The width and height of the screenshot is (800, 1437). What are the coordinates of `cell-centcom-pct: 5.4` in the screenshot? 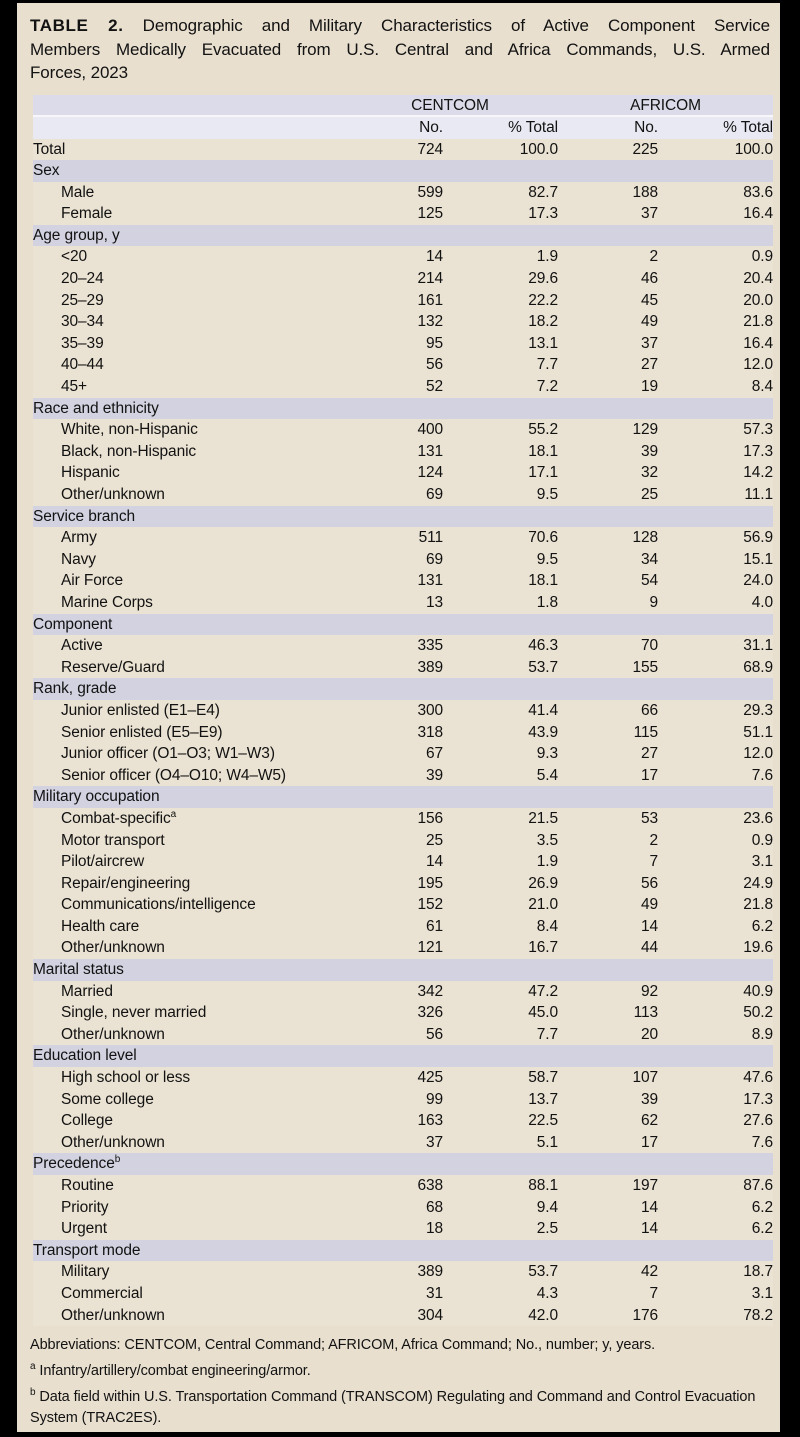 It's located at (547, 775).